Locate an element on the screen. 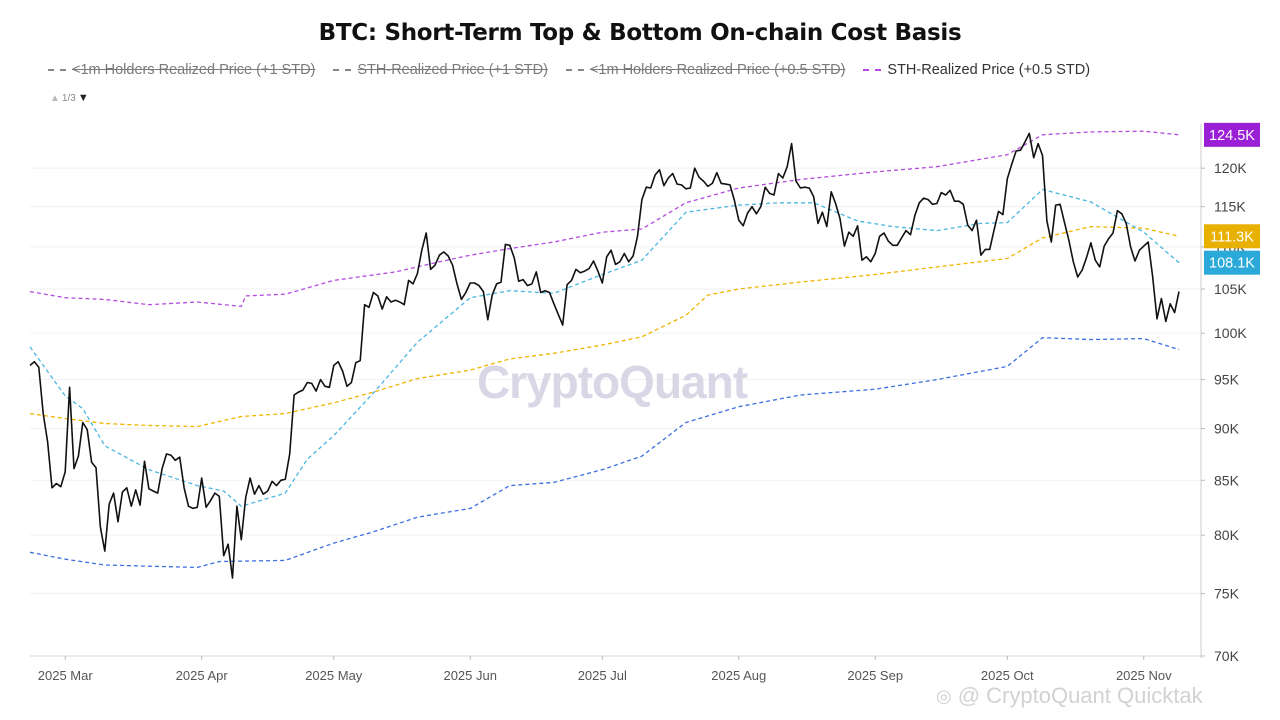 This screenshot has width=1280, height=720. legend-item-1m-holders-plus05std: <1m Holders Realized Price (+0.5 STD) is located at coordinates (705, 70).